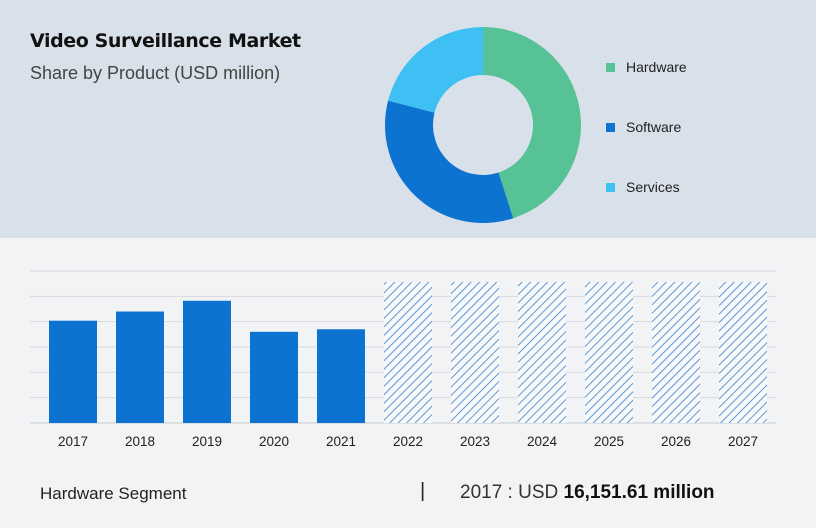  Describe the element at coordinates (653, 187) in the screenshot. I see `legend-label-services: Services` at that location.